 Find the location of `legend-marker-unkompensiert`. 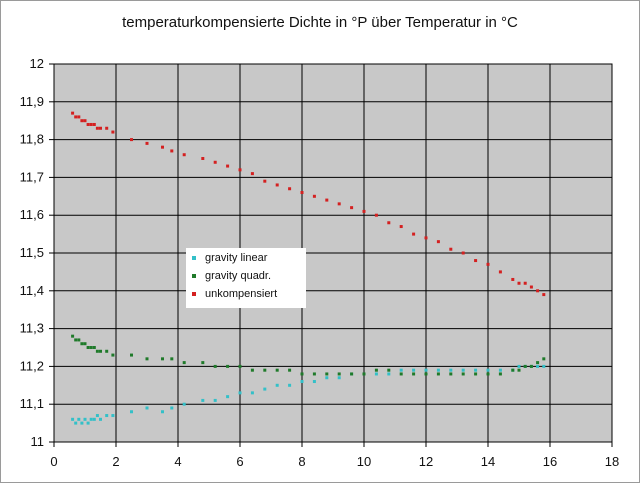

legend-marker-unkompensiert is located at coordinates (194, 294).